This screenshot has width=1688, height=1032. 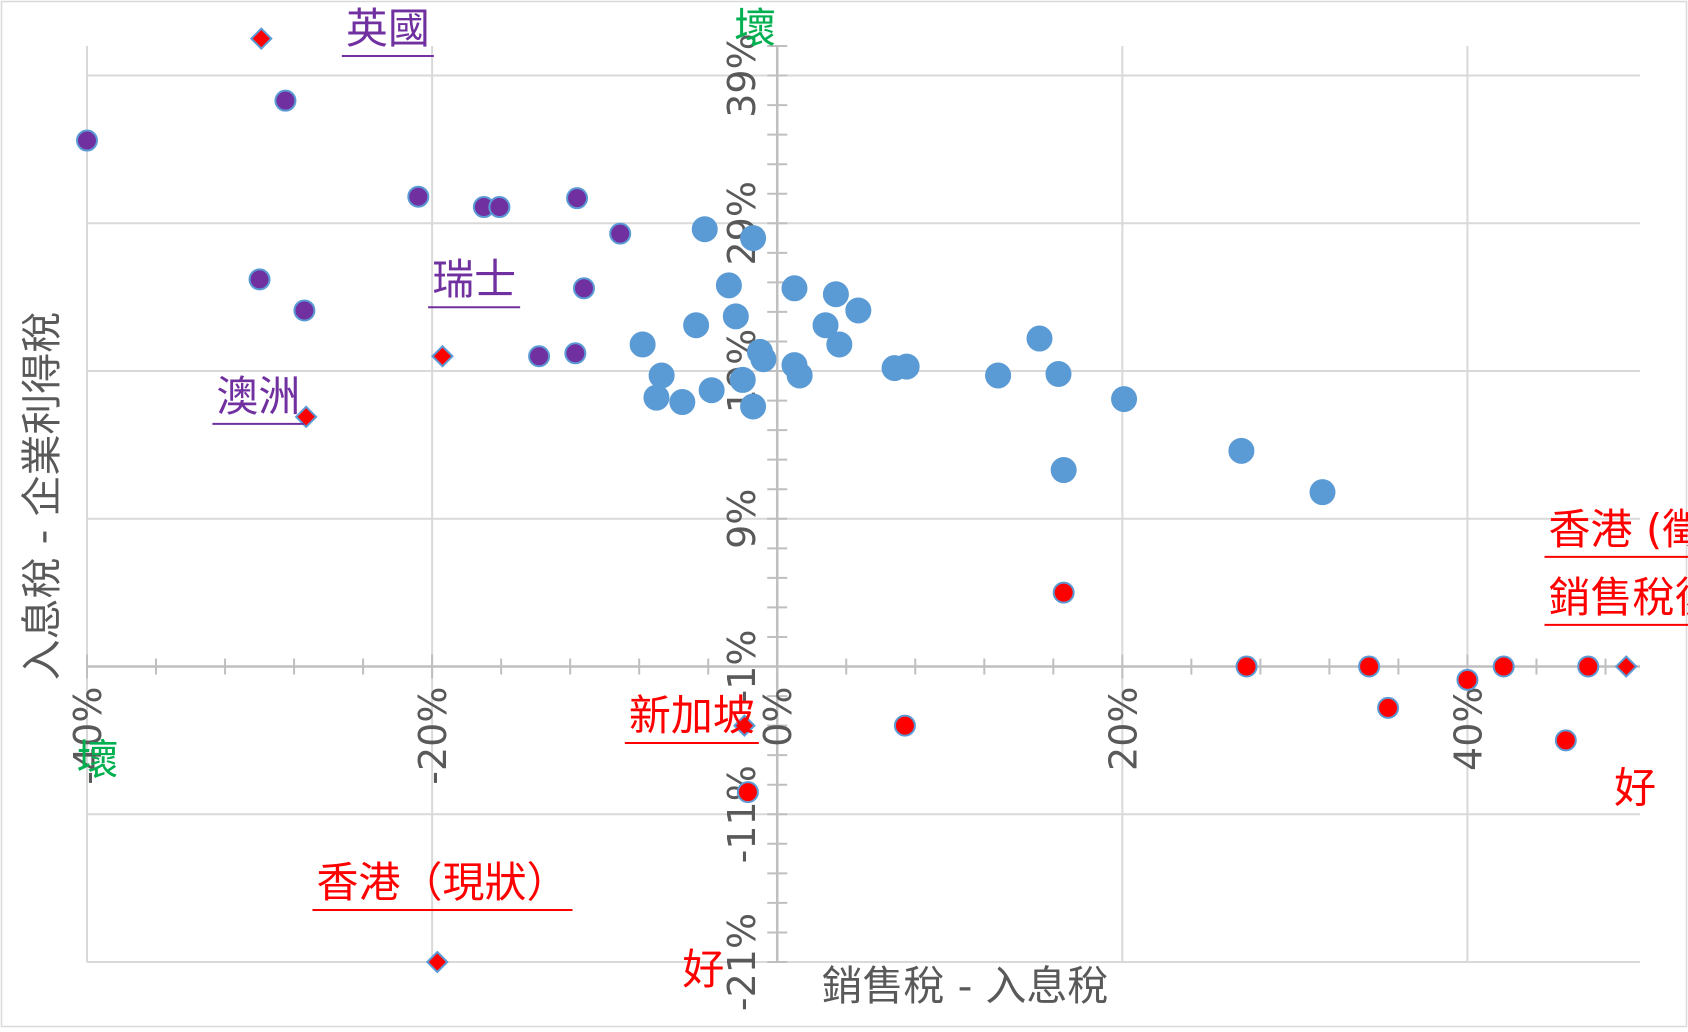 I want to click on x-tick-label: -40%, so click(x=88, y=736).